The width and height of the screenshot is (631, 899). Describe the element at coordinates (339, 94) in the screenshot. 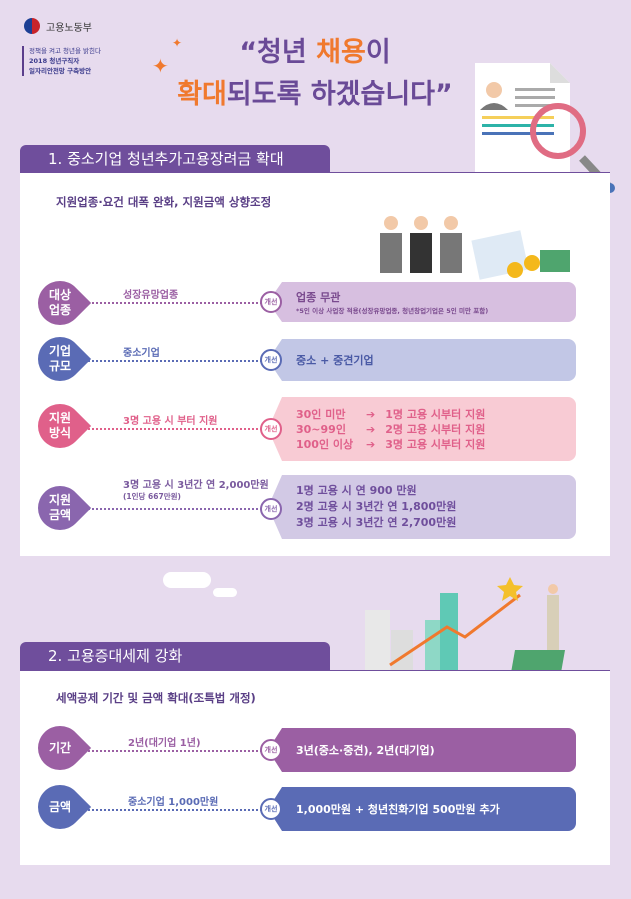

I see `title-text: 되도록 하겠습니다”` at that location.